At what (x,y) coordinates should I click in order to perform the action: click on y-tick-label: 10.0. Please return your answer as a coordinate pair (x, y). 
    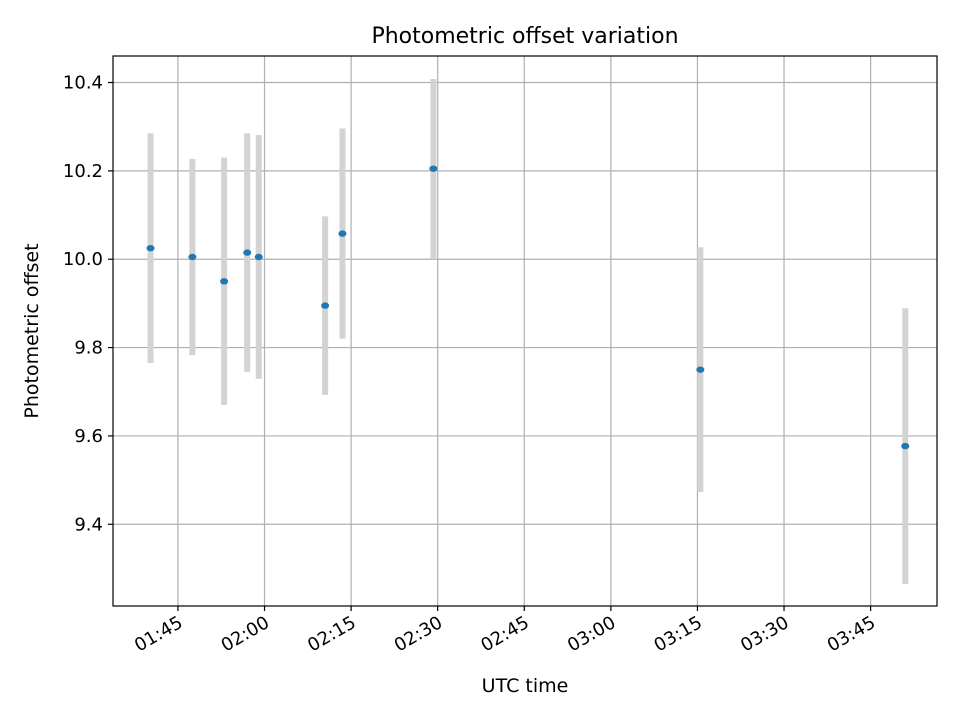
    Looking at the image, I should click on (83, 259).